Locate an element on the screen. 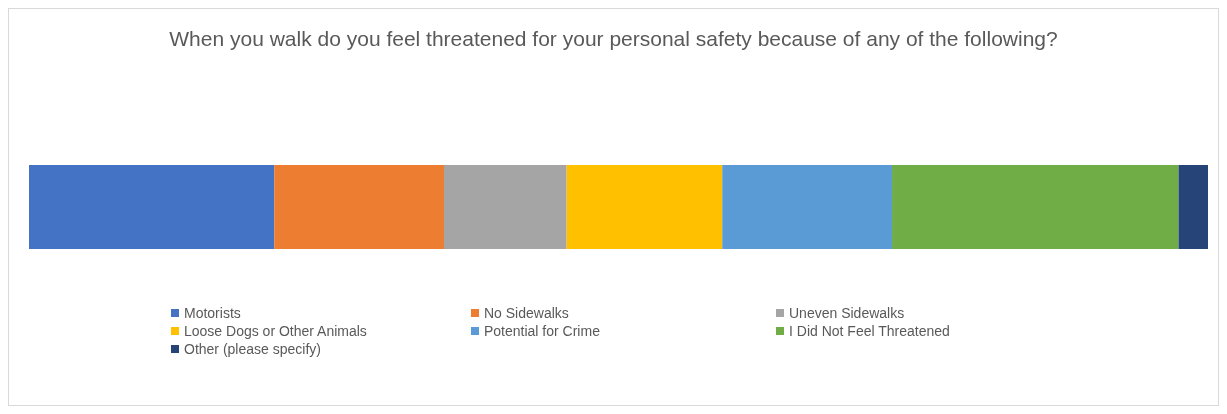 This screenshot has width=1227, height=414. legend-label: Potential for Crime is located at coordinates (542, 331).